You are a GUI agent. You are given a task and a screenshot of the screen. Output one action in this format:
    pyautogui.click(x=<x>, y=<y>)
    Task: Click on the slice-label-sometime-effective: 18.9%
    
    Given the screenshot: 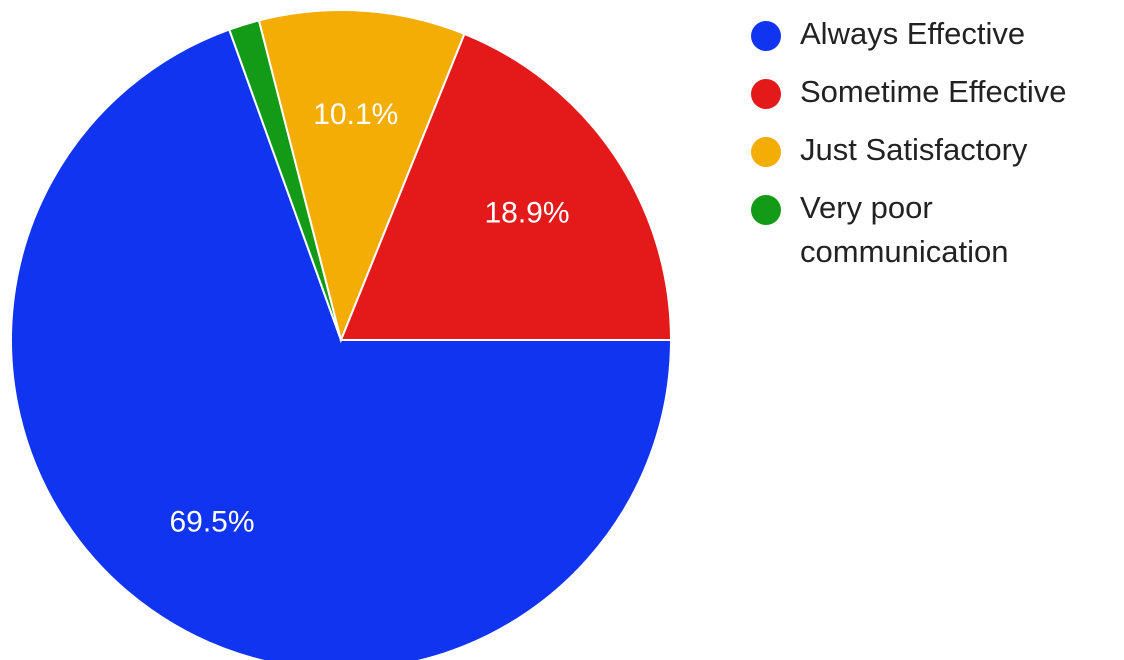 What is the action you would take?
    pyautogui.click(x=526, y=212)
    